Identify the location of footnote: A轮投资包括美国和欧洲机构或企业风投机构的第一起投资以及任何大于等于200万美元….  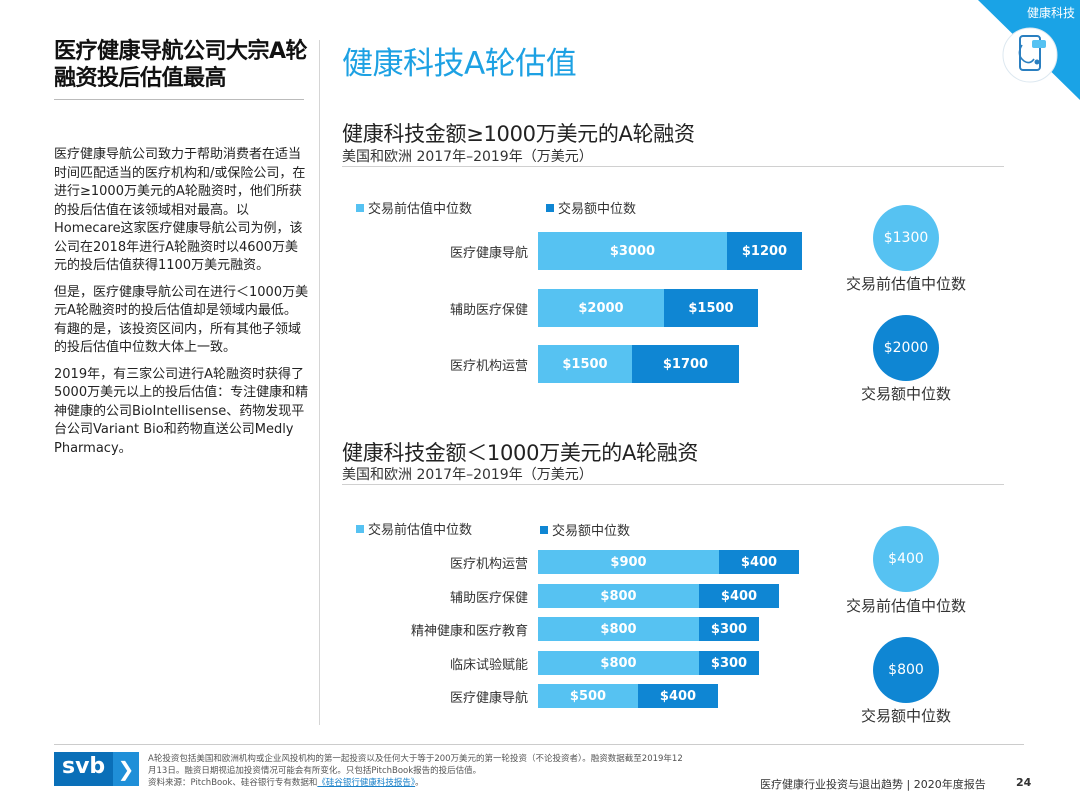
(418, 771).